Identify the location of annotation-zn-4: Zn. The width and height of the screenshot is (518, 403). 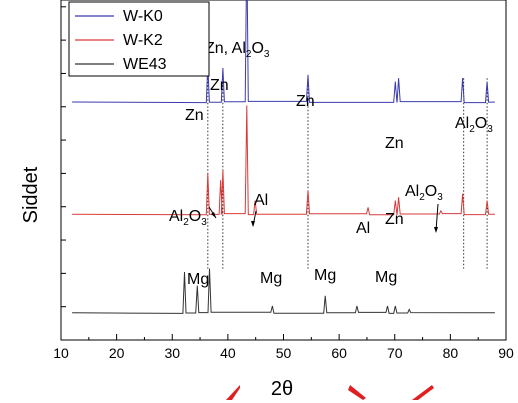
(394, 143).